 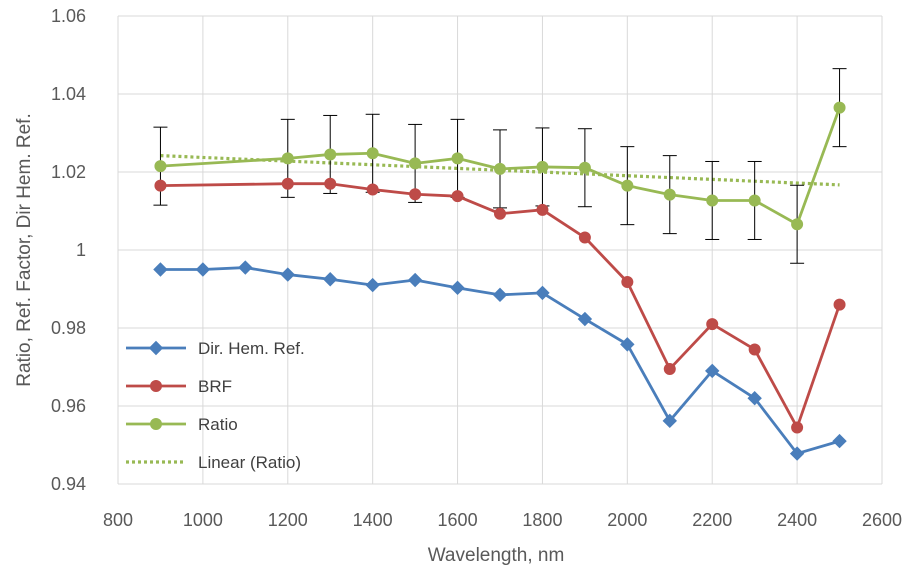 What do you see at coordinates (712, 520) in the screenshot?
I see `x-tick-label: 2200` at bounding box center [712, 520].